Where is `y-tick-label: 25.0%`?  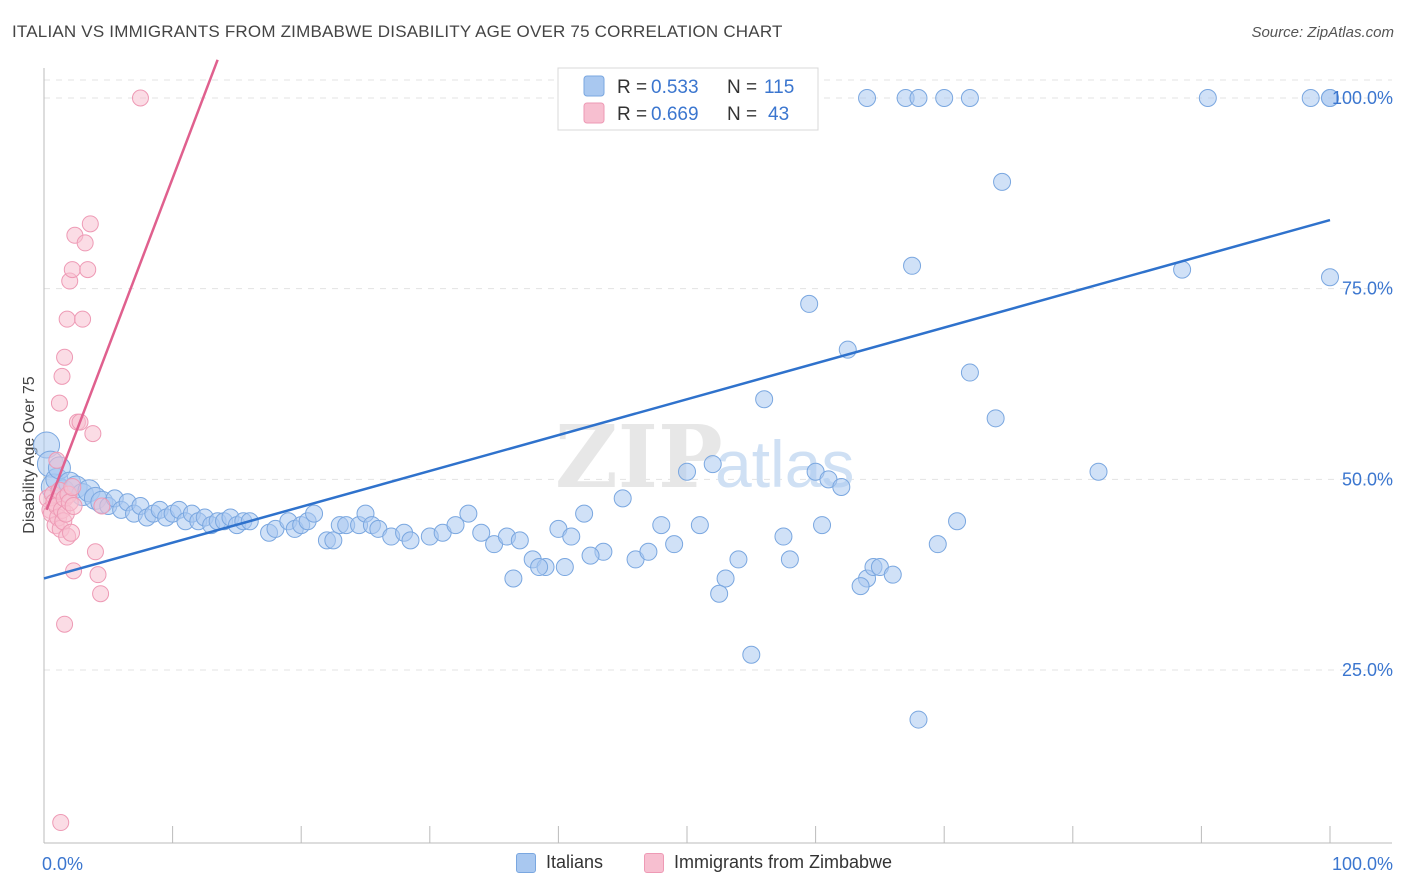
y-tick-label: 25.0% is located at coordinates (1367, 670).